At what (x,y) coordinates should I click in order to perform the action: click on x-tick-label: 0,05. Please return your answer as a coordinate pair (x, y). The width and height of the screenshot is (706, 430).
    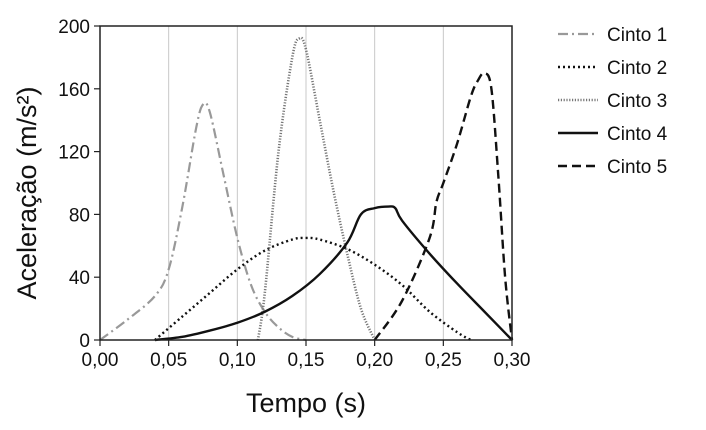
    Looking at the image, I should click on (168, 360).